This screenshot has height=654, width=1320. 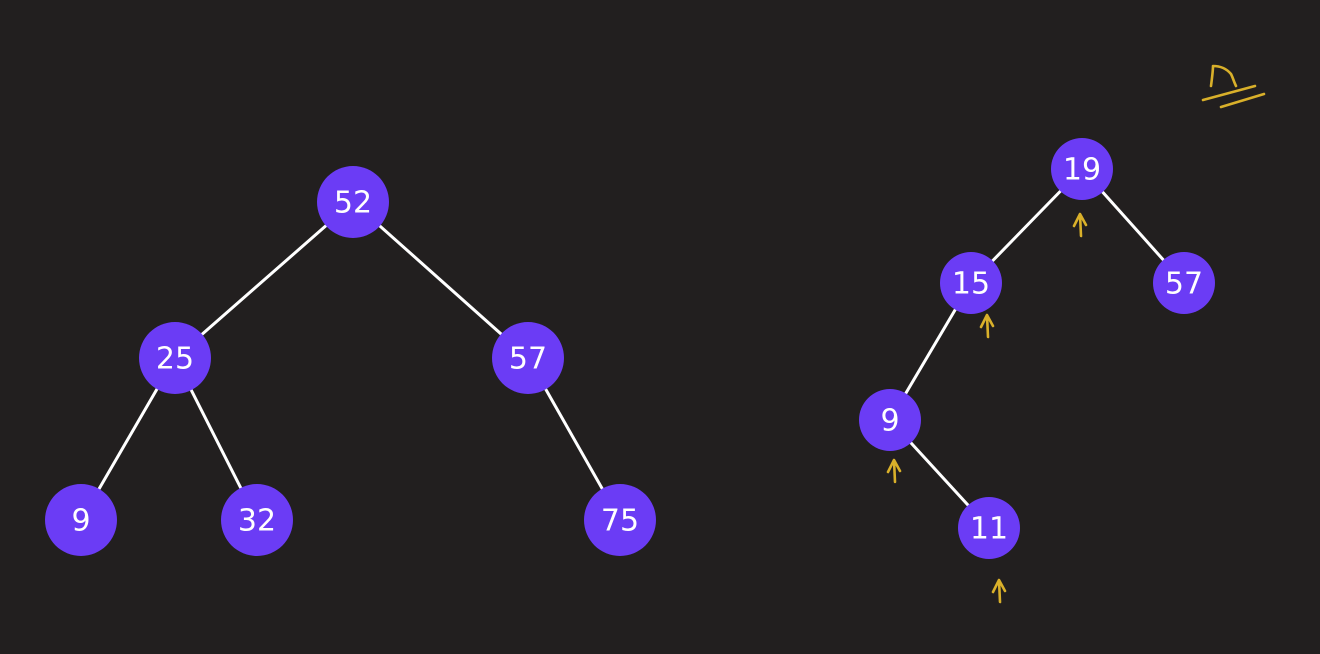 I want to click on node-label: 32, so click(x=257, y=521).